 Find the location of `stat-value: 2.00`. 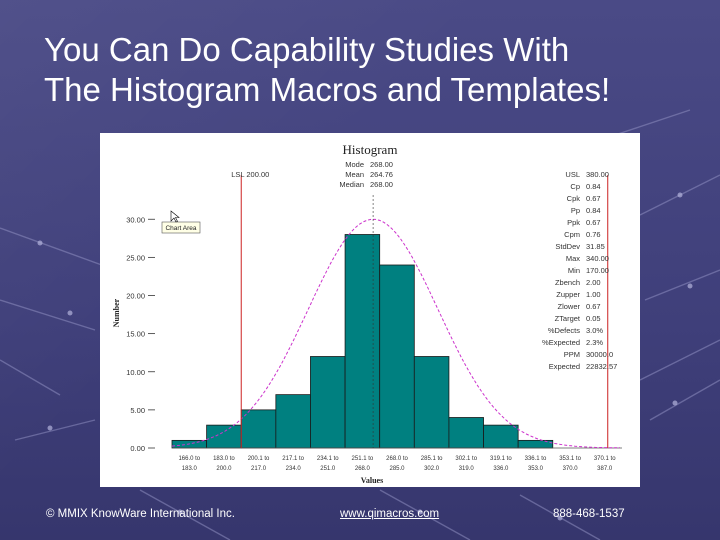

stat-value: 2.00 is located at coordinates (593, 282).